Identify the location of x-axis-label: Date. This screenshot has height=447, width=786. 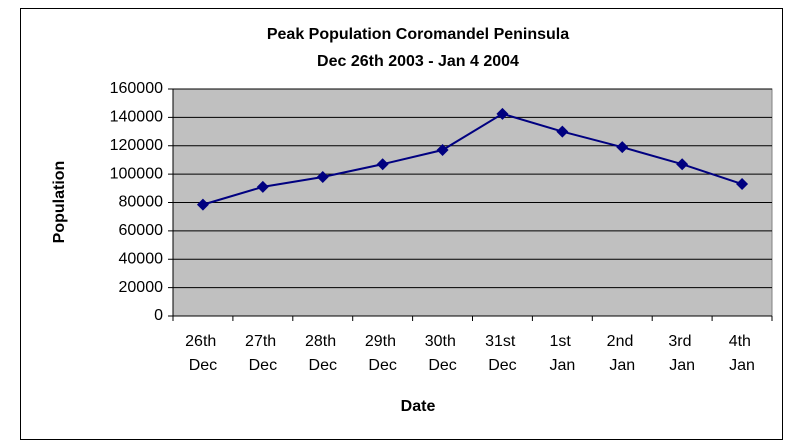
(418, 406).